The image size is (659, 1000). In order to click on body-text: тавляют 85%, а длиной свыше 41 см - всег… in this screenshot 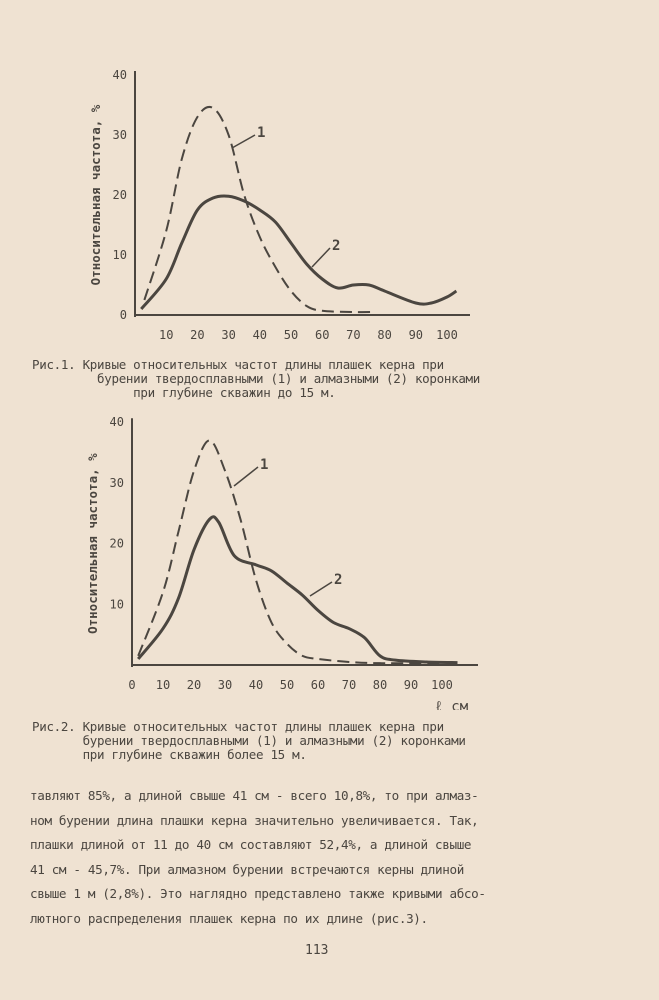, I will do `click(330, 857)`.